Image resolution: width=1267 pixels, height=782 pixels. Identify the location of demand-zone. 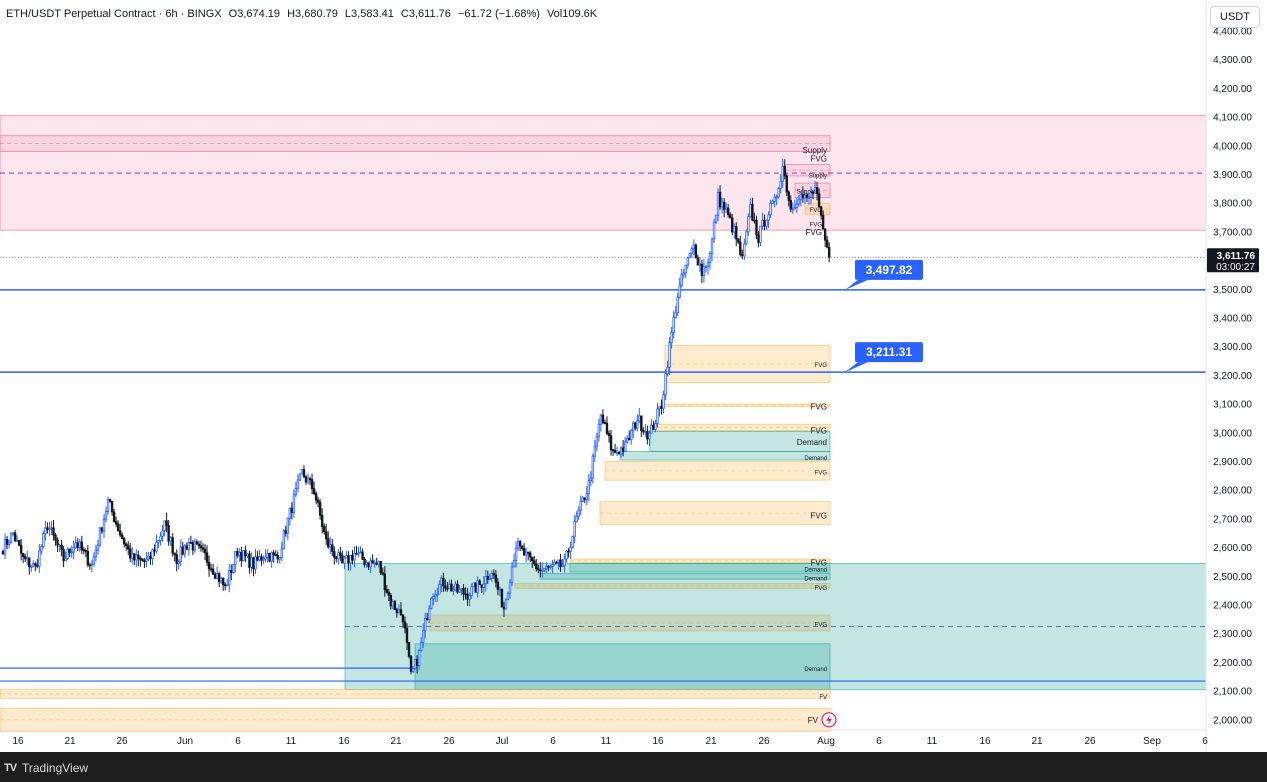
(775, 626).